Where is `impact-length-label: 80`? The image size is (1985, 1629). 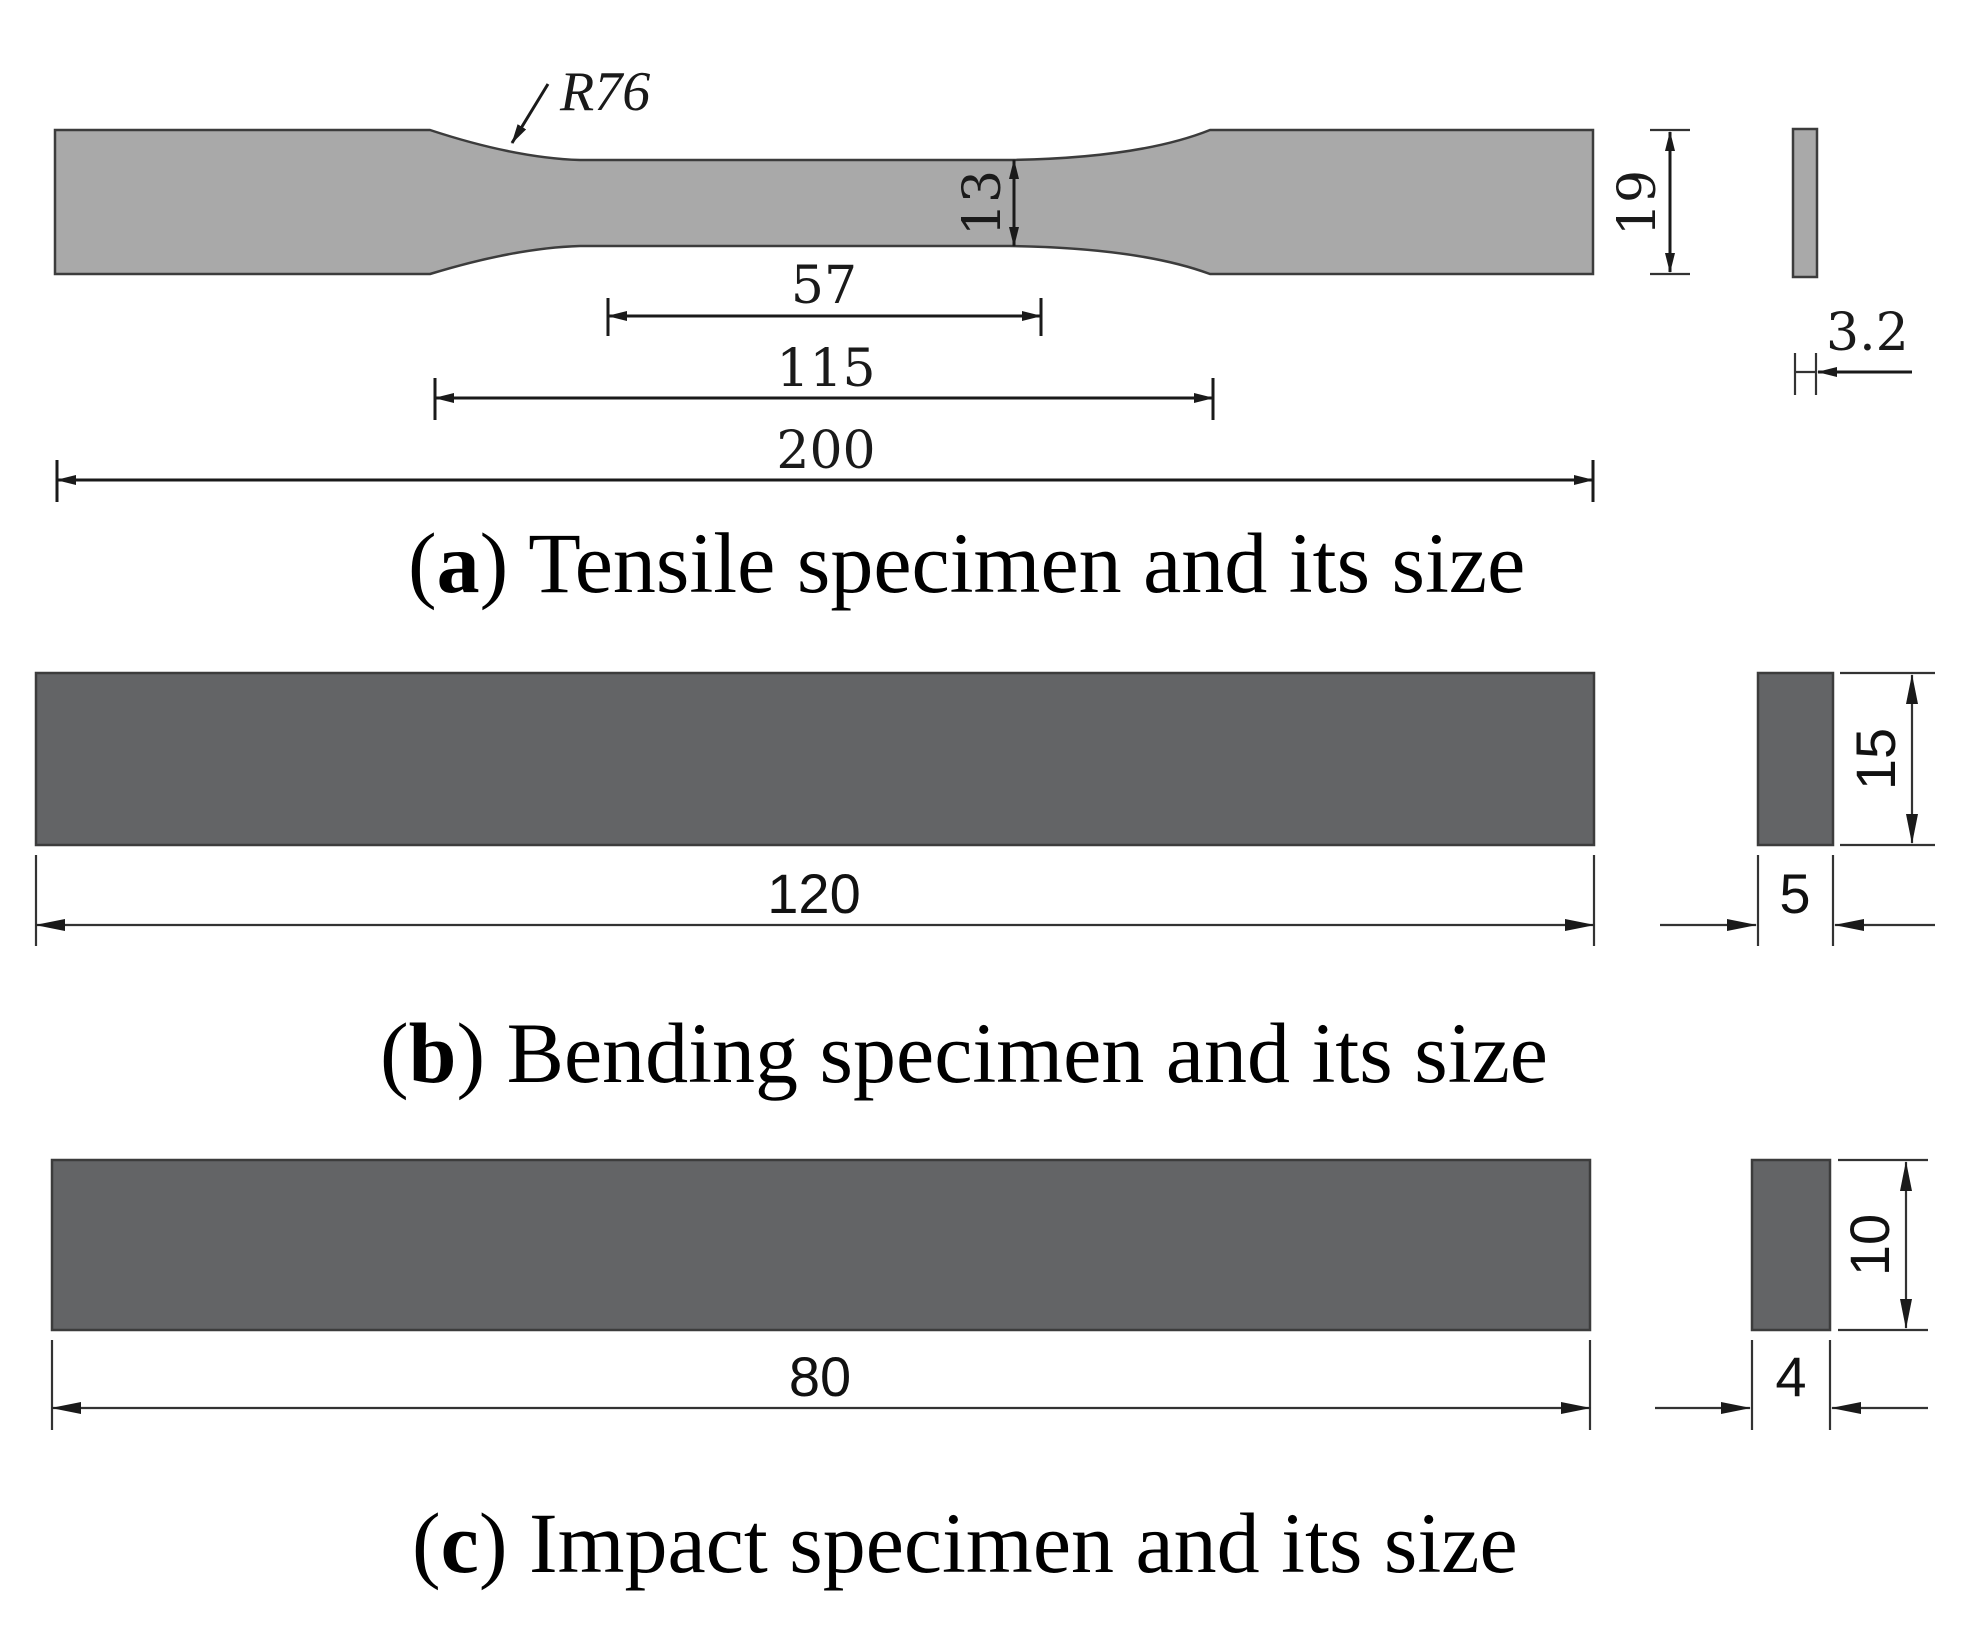 impact-length-label: 80 is located at coordinates (820, 1376).